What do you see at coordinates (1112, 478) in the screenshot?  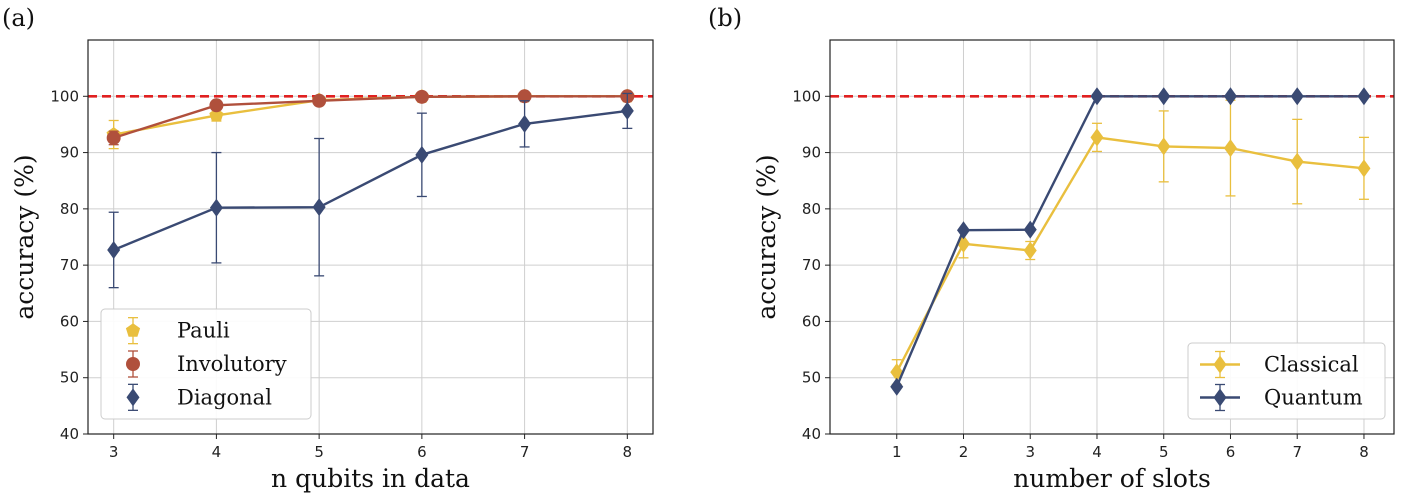 I see `x-axis-label: number of slots` at bounding box center [1112, 478].